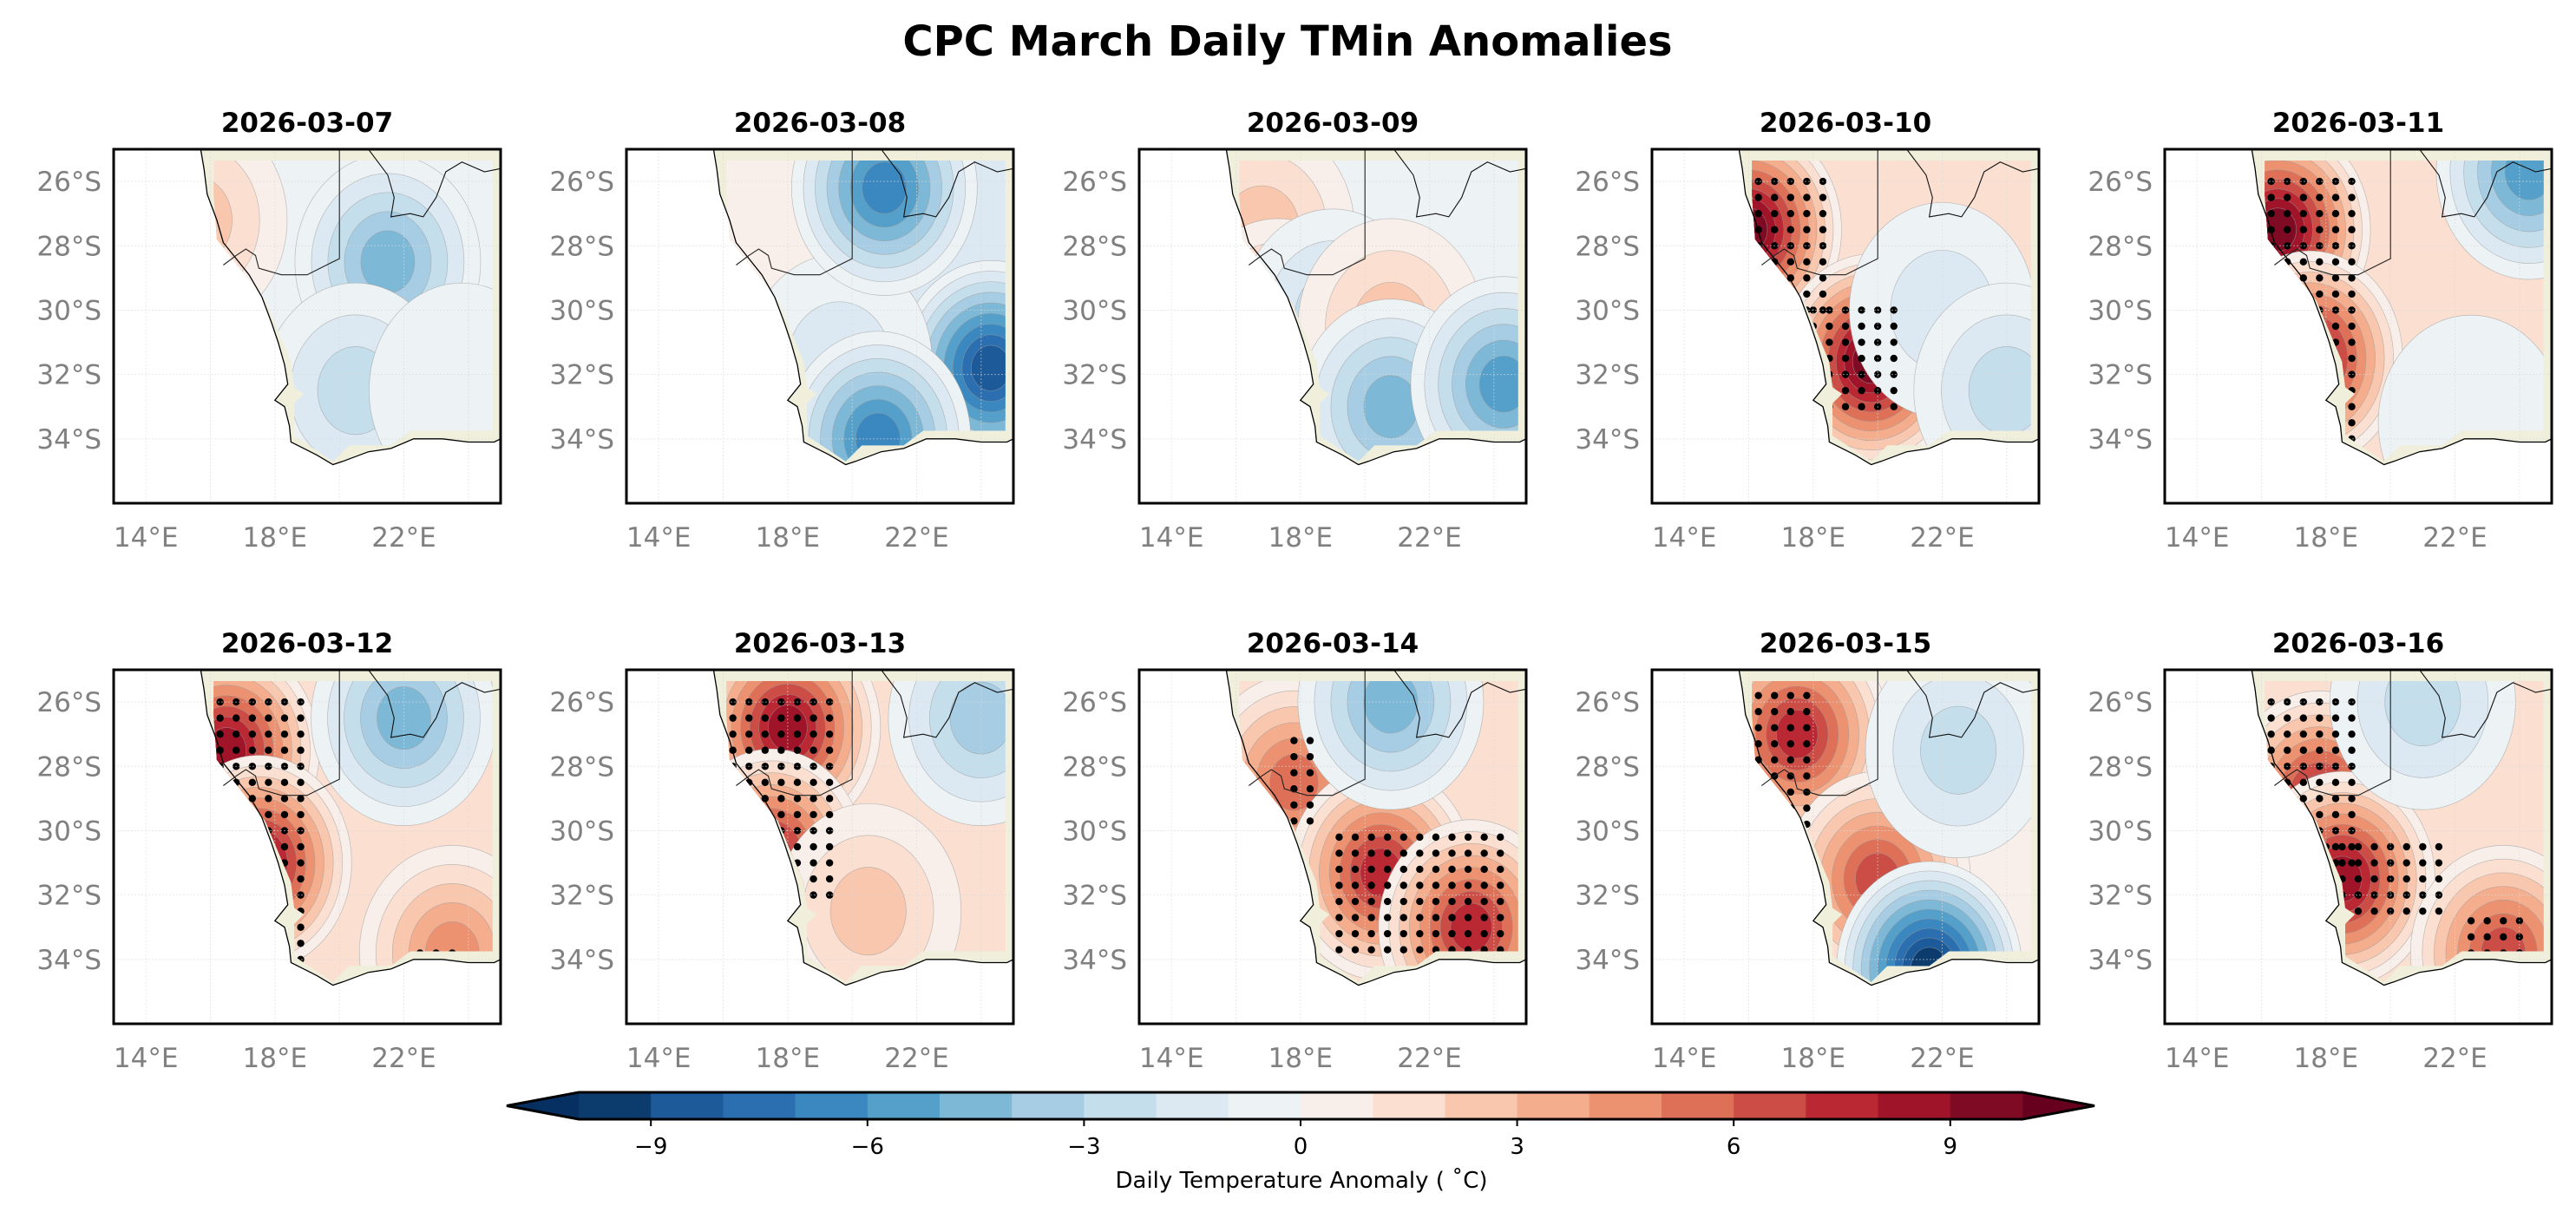  I want to click on lat-tick-label: 30°S, so click(581, 311).